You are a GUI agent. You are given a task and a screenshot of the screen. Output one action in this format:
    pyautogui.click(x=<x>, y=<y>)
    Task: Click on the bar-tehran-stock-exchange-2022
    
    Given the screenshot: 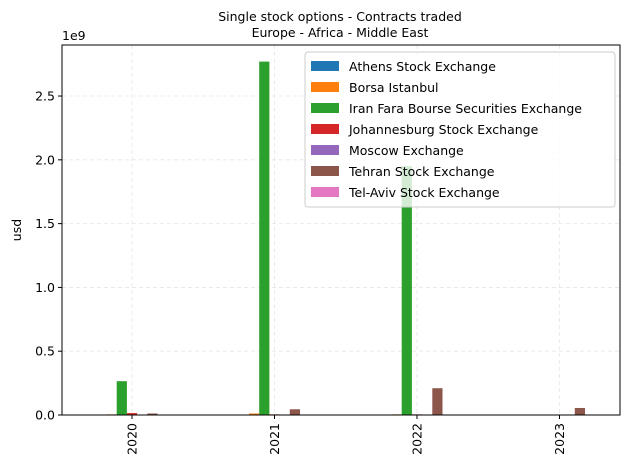 What is the action you would take?
    pyautogui.click(x=437, y=401)
    